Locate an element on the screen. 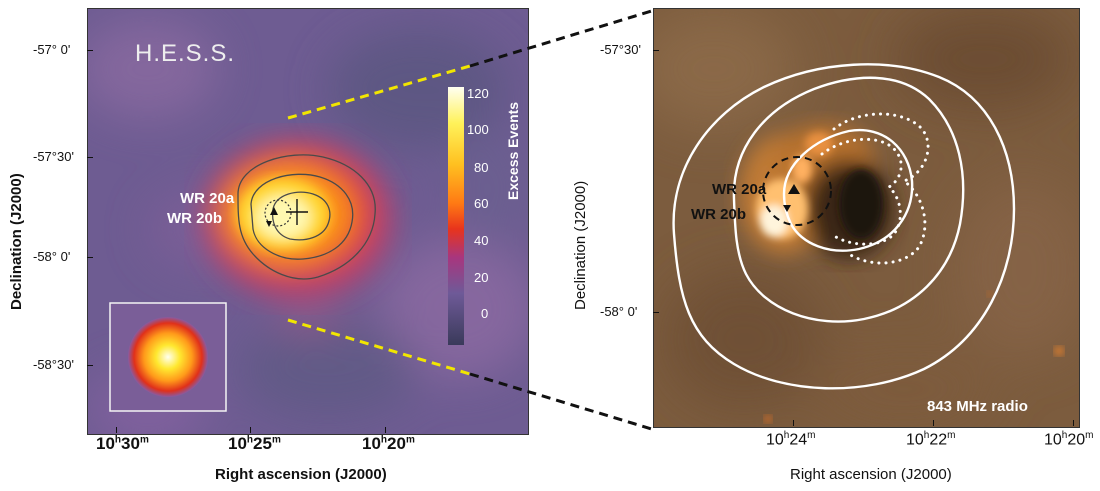 The image size is (1100, 491). wr20b-label-left: WR 20b is located at coordinates (195, 218).